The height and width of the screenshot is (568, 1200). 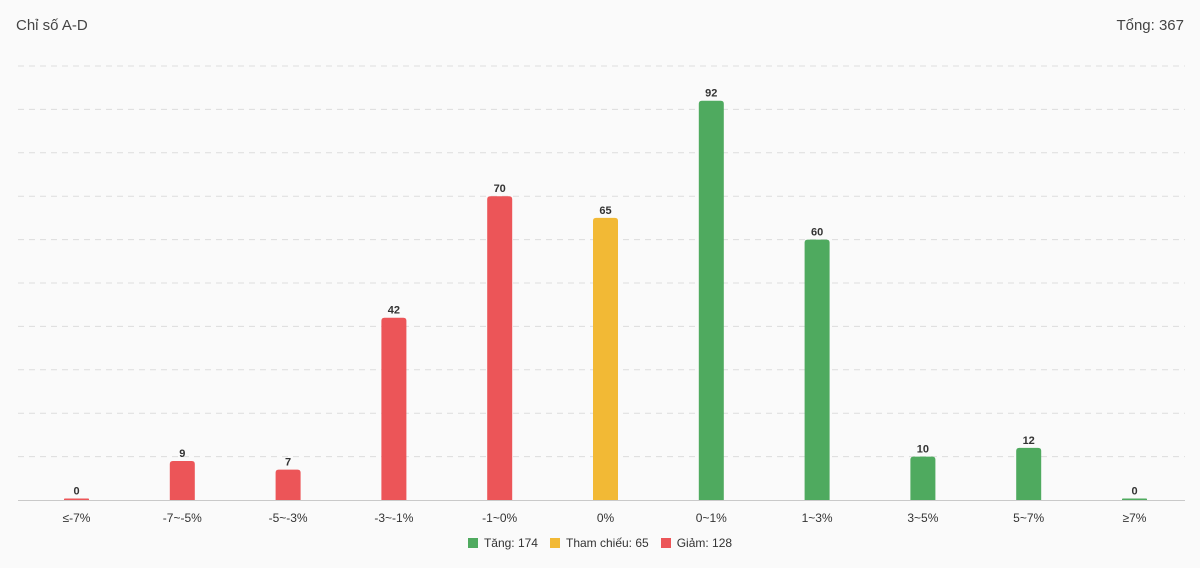 What do you see at coordinates (182, 518) in the screenshot?
I see `x-tick-label: -7~-5%` at bounding box center [182, 518].